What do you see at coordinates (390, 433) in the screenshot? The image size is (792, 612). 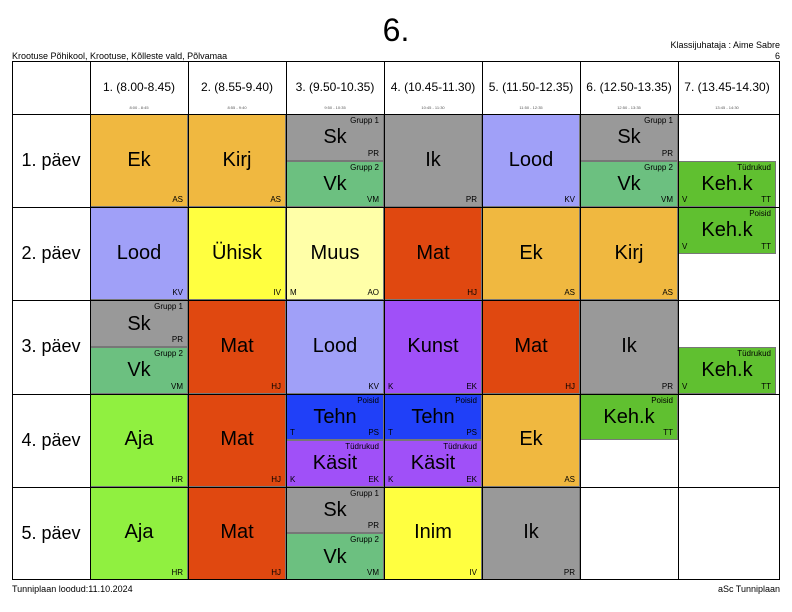 I see `lesson-room: T` at bounding box center [390, 433].